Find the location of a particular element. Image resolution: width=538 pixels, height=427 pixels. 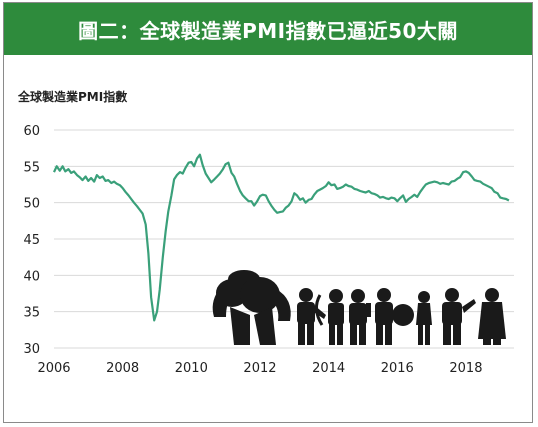

x-tick-label: 2006 is located at coordinates (53, 368).